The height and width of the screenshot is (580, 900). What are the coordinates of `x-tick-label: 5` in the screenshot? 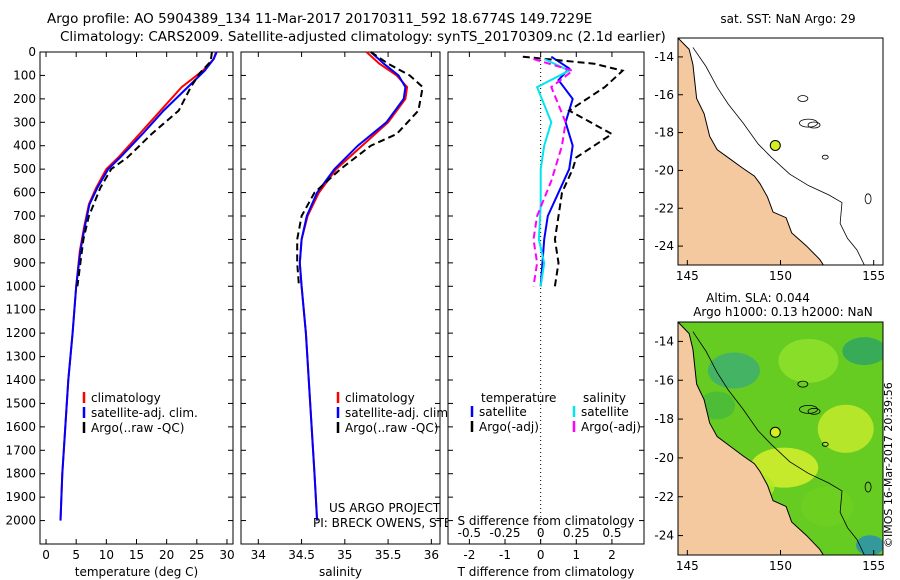 It's located at (76, 555).